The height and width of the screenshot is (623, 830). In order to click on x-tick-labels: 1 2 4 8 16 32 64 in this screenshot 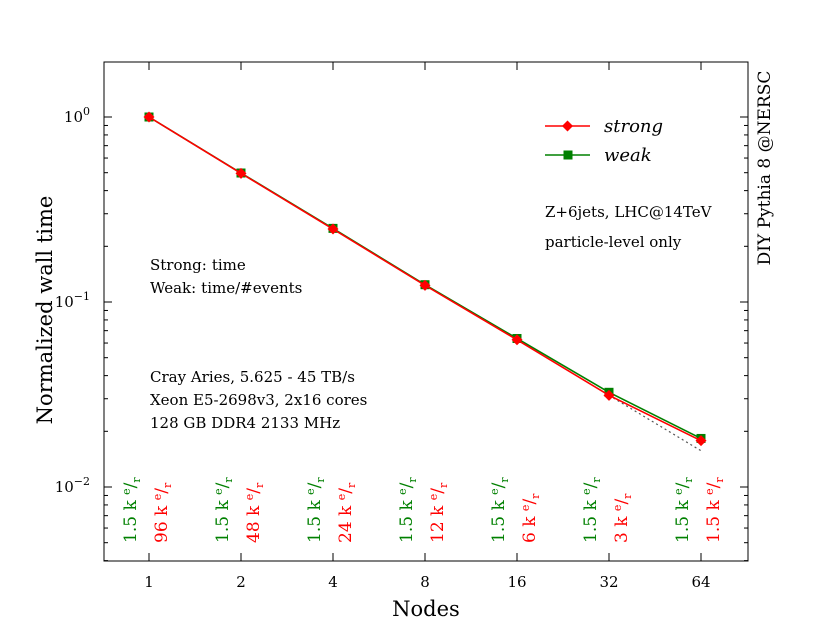, I will do `click(427, 582)`.